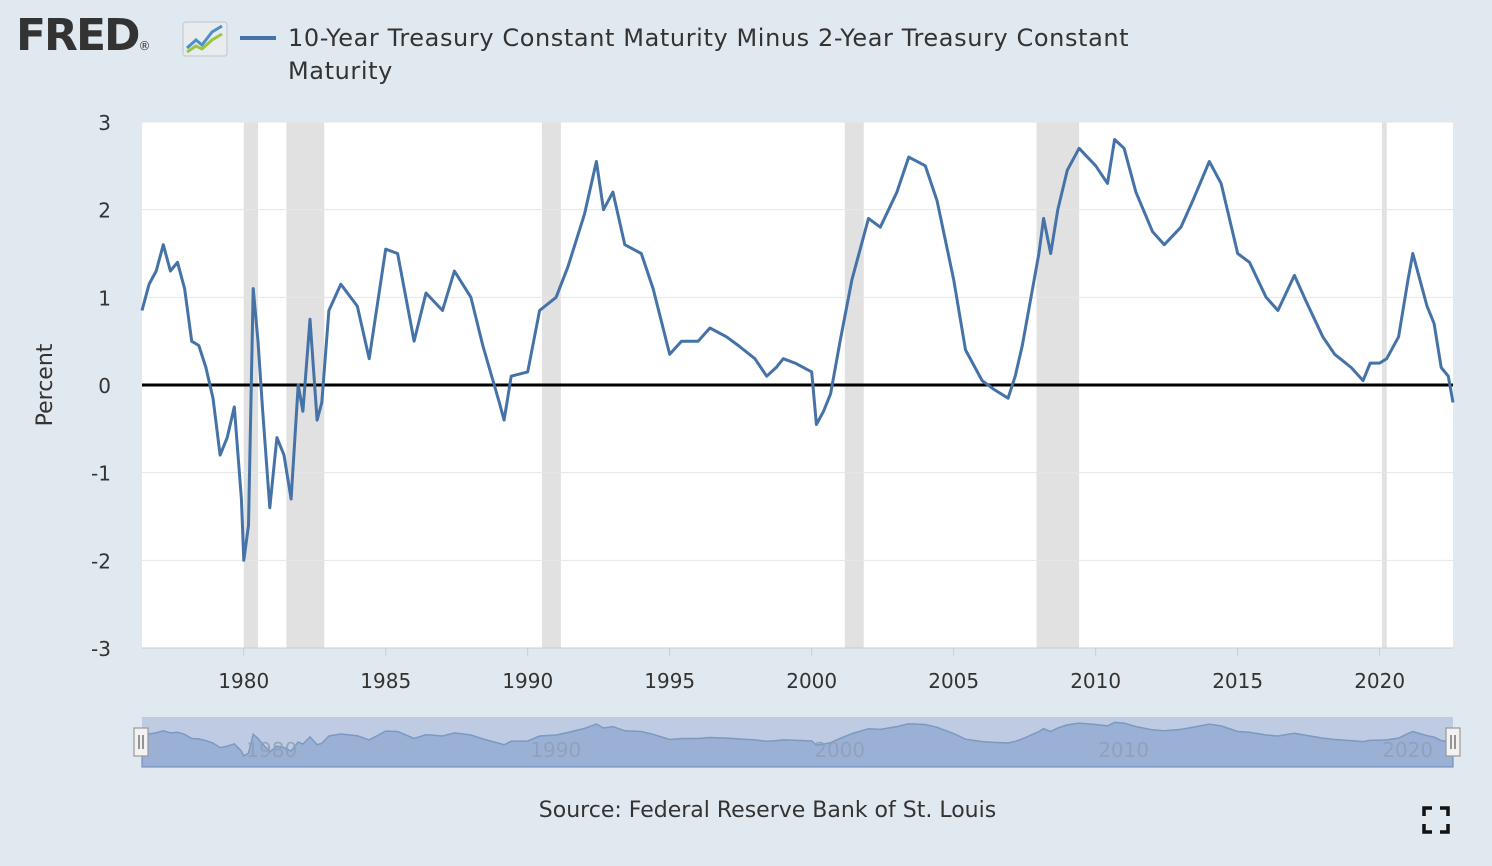  I want to click on y-axis-label: Percent, so click(45, 384).